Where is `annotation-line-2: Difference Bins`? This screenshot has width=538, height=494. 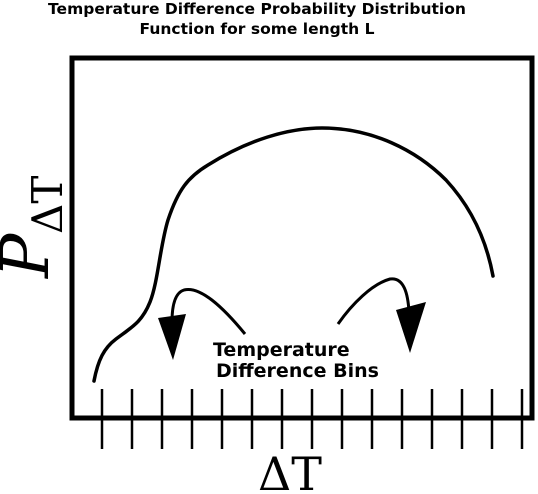
annotation-line-2: Difference Bins is located at coordinates (297, 371).